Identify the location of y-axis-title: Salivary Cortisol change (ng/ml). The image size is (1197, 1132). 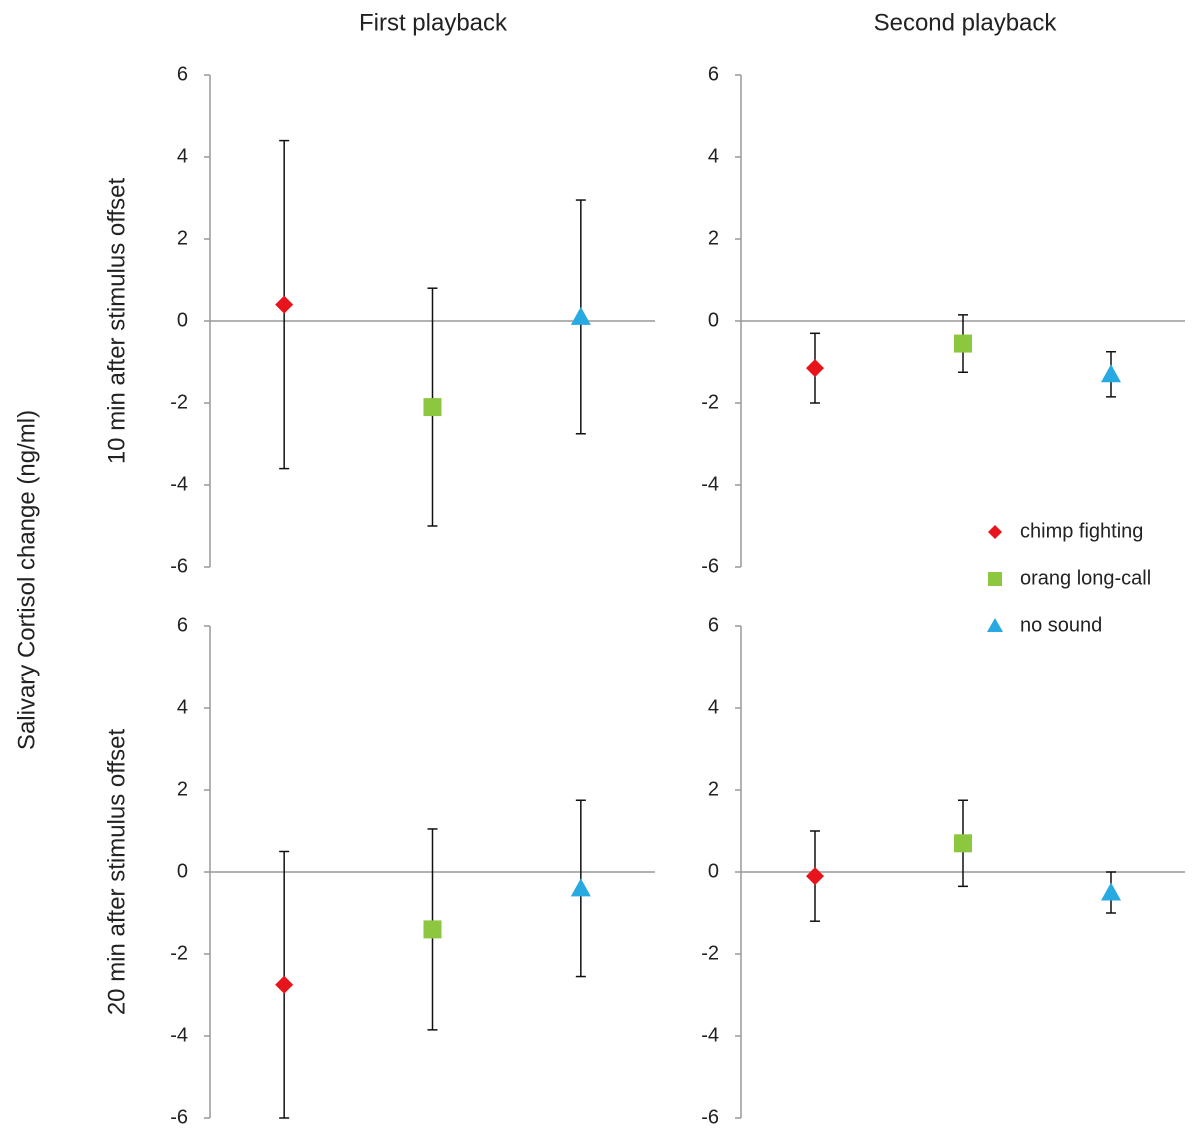
(26, 580).